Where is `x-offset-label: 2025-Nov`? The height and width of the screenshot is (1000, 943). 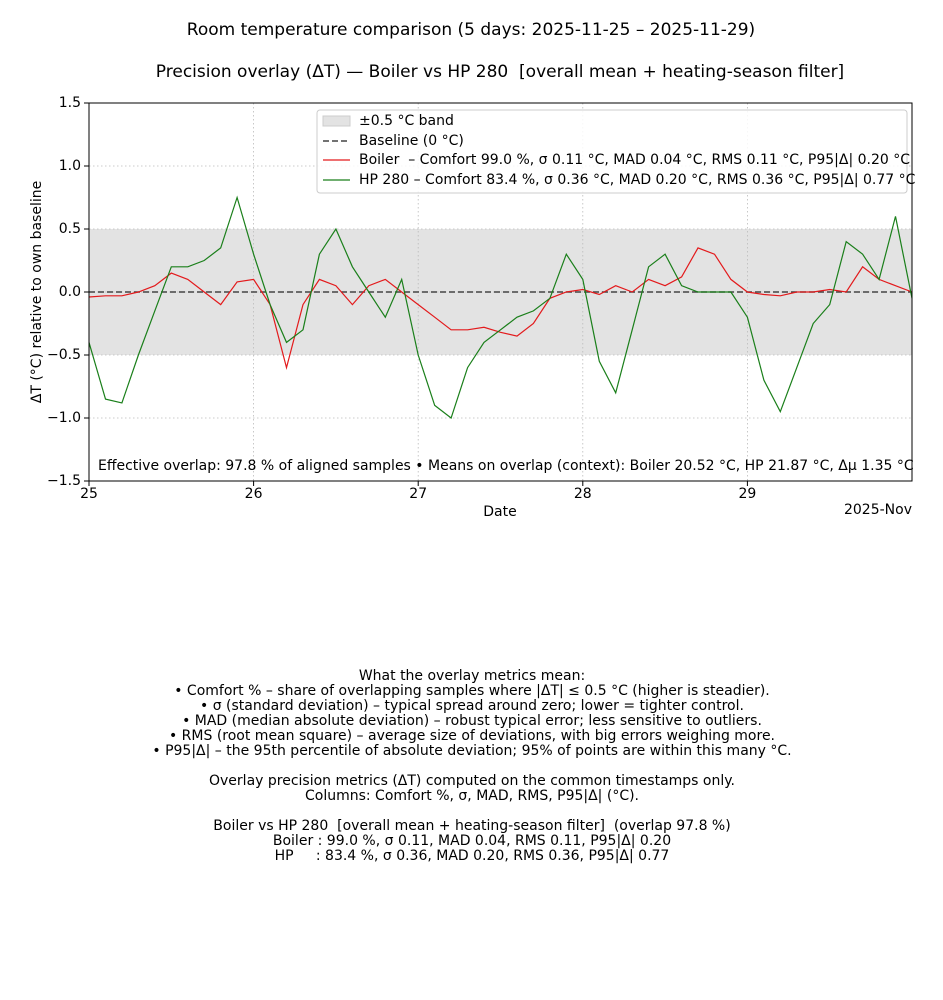
x-offset-label: 2025-Nov is located at coordinates (878, 510).